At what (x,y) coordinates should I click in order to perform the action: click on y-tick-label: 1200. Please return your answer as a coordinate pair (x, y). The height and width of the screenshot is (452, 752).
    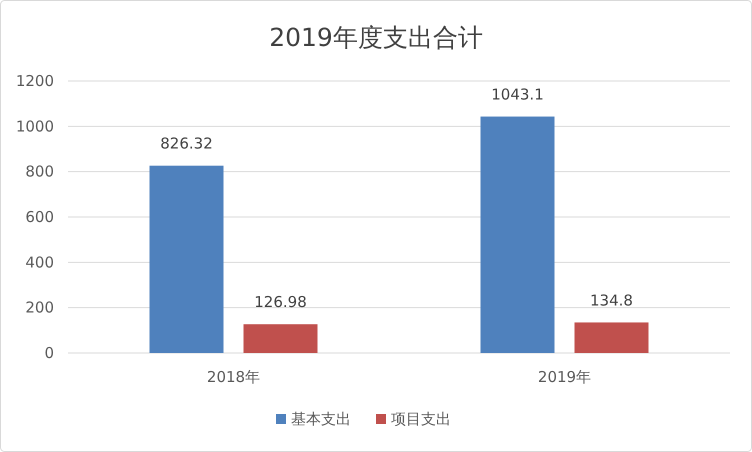
    Looking at the image, I should click on (35, 81).